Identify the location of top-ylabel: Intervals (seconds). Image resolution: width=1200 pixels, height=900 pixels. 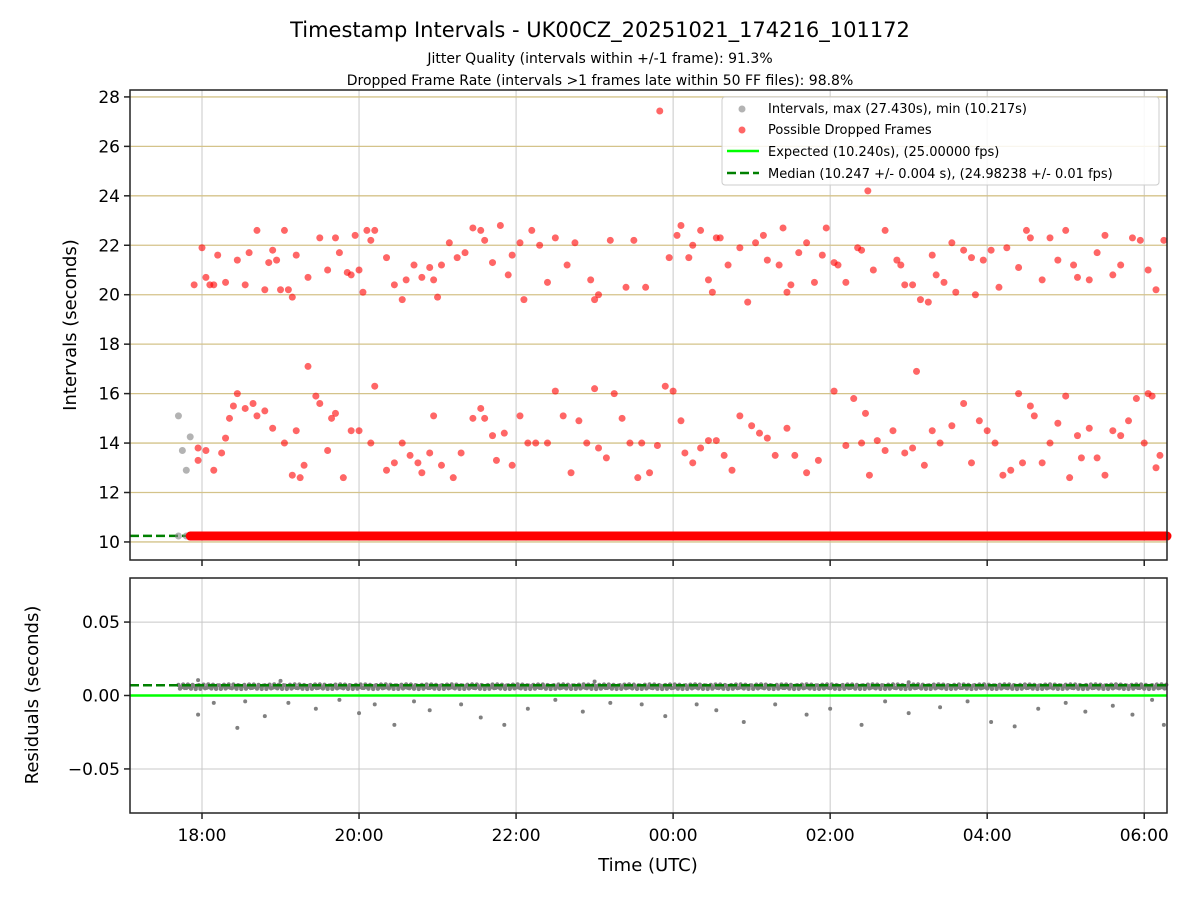
(70, 325).